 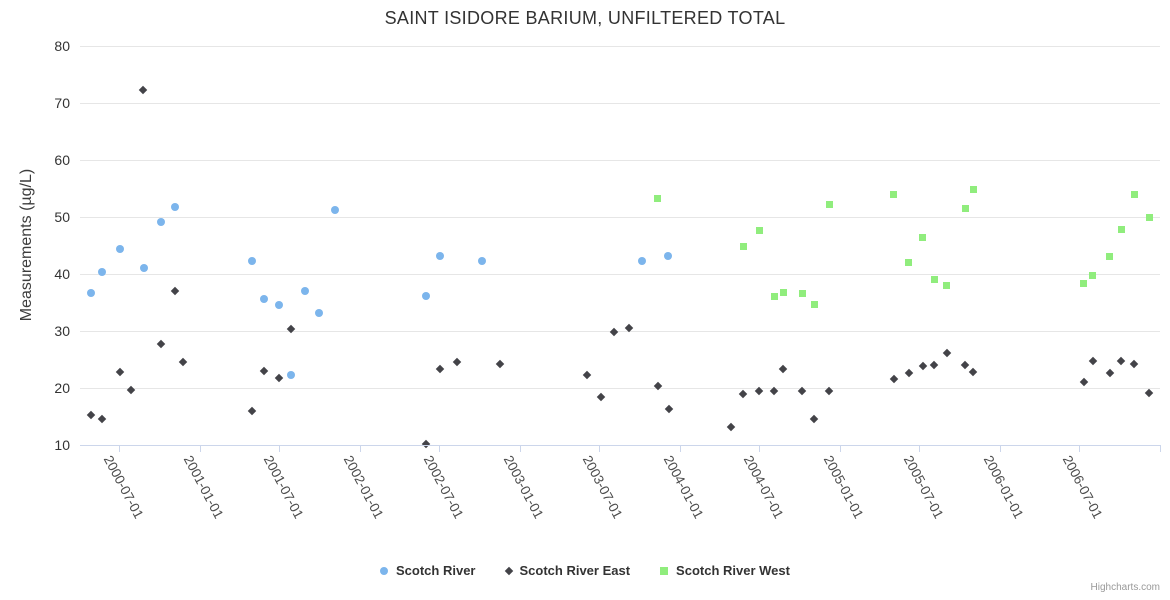 I want to click on legend-item-scotch-river-east: Scotch River East, so click(x=567, y=570).